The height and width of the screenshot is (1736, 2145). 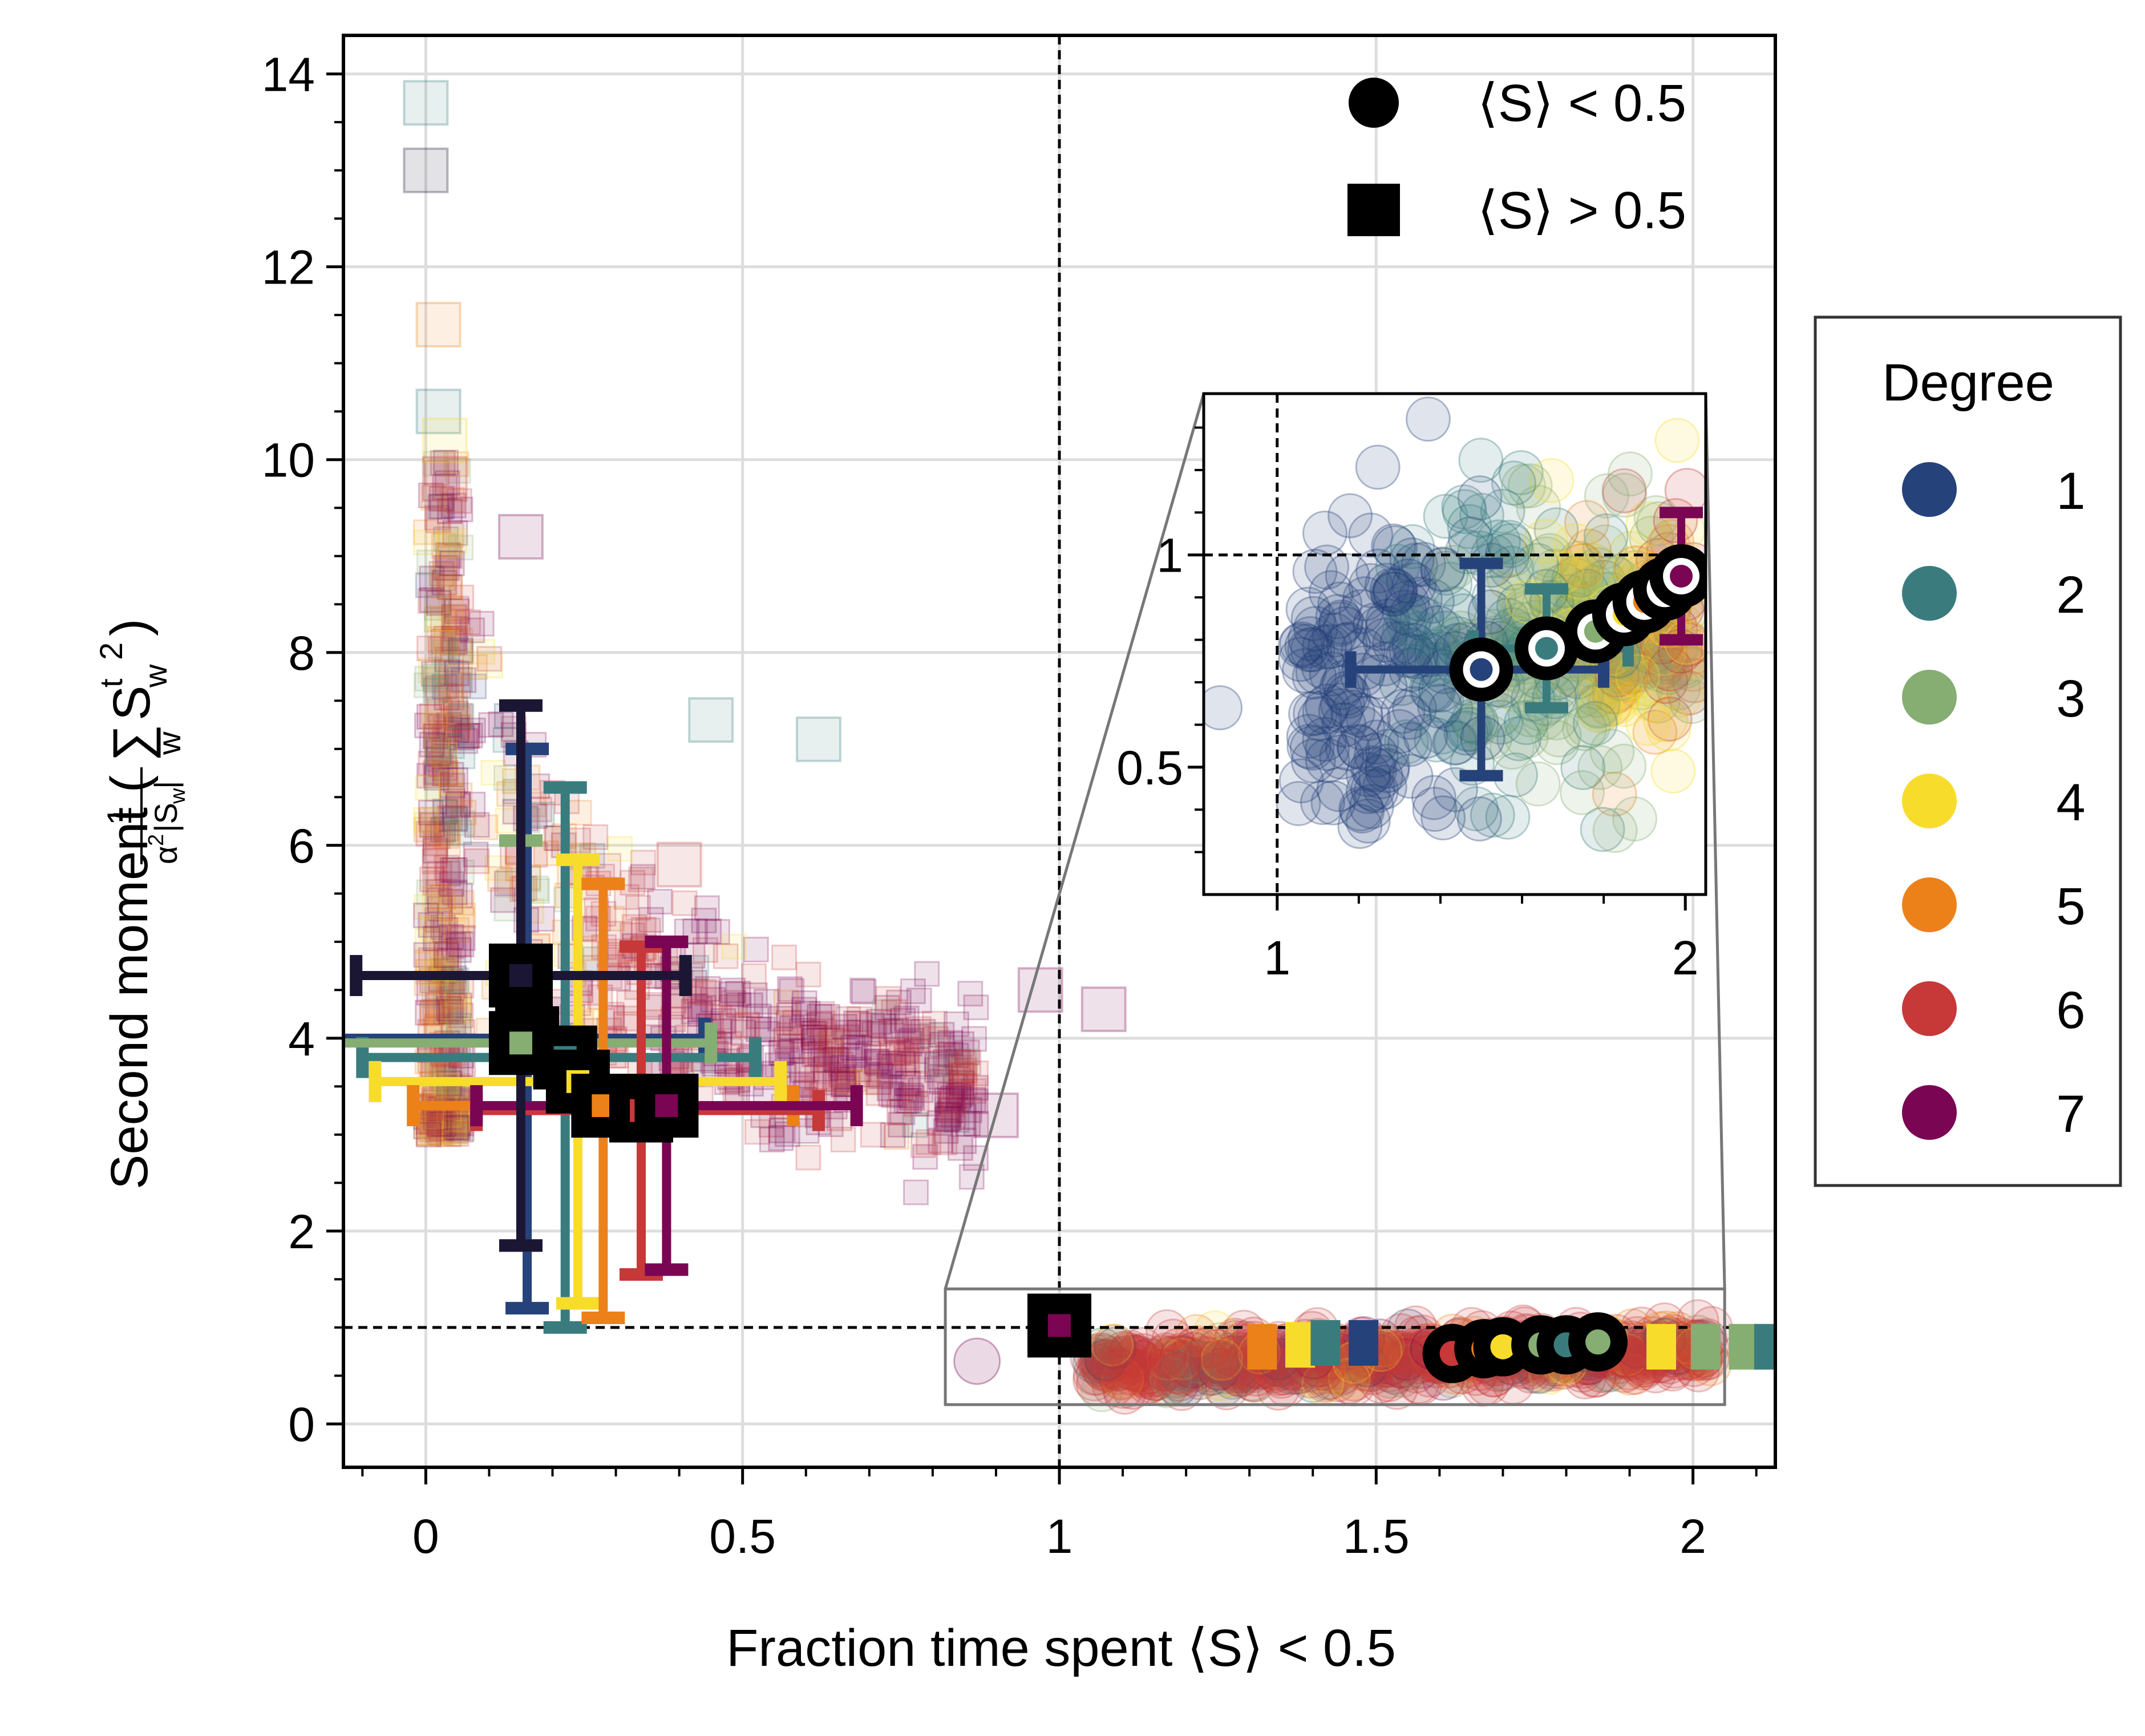 What do you see at coordinates (156, 840) in the screenshot?
I see `y-label-frac-den-sup: 2` at bounding box center [156, 840].